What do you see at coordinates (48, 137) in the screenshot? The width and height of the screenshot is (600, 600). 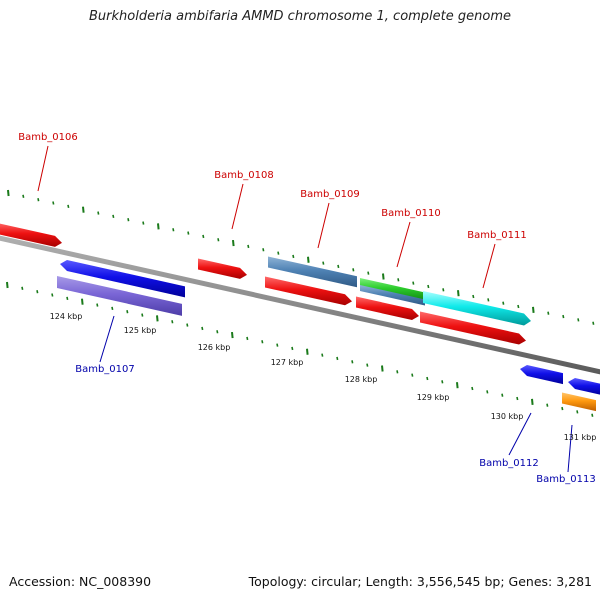 I see `gene-label-bamb-0106: Bamb_0106` at bounding box center [48, 137].